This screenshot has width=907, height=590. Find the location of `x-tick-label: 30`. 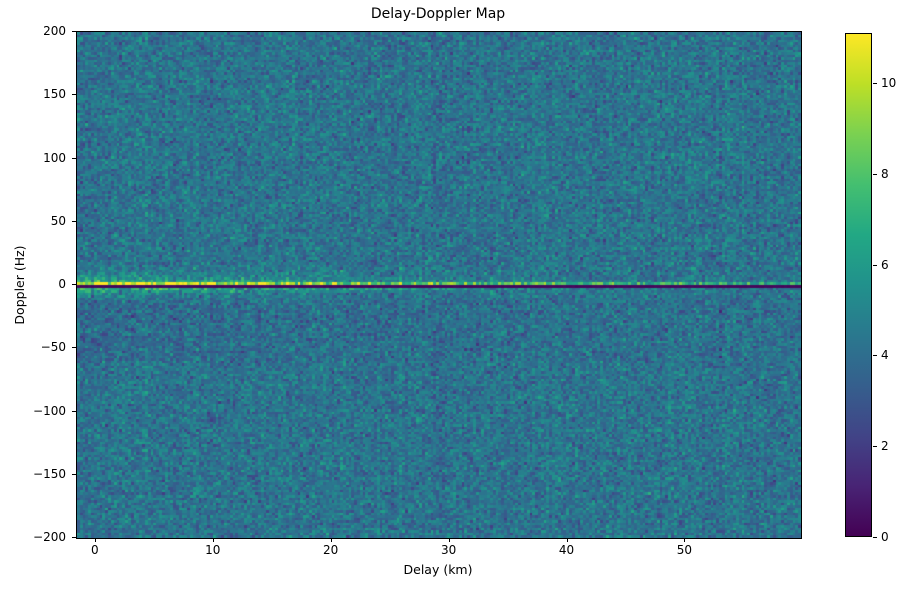

x-tick-label: 30 is located at coordinates (448, 550).